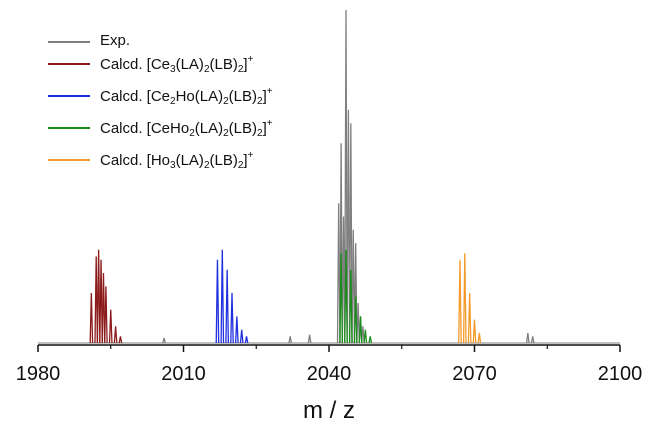 The width and height of the screenshot is (648, 425). What do you see at coordinates (329, 410) in the screenshot?
I see `x-axis-title: m / z` at bounding box center [329, 410].